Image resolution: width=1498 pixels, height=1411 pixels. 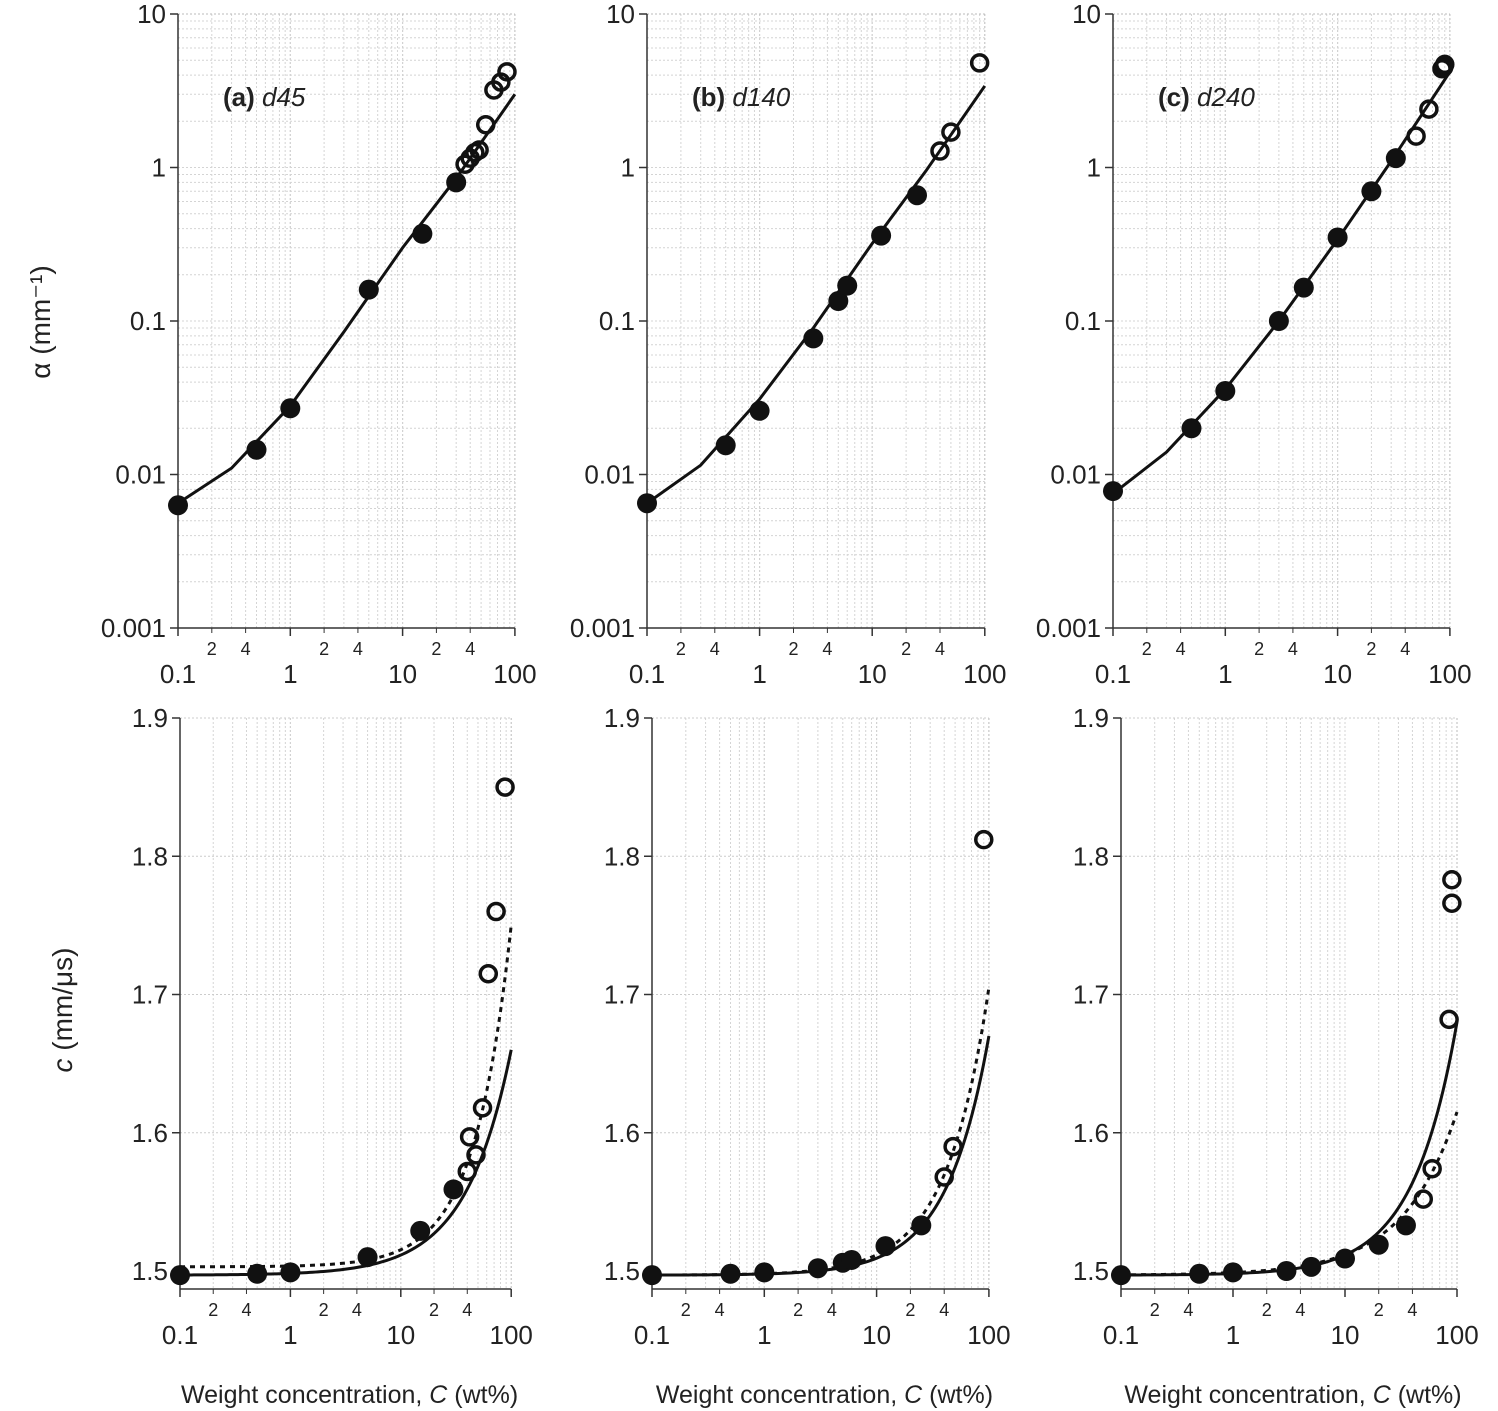 I want to click on y-axis-title-alpha: α (mm⁻¹), so click(x=40, y=321).